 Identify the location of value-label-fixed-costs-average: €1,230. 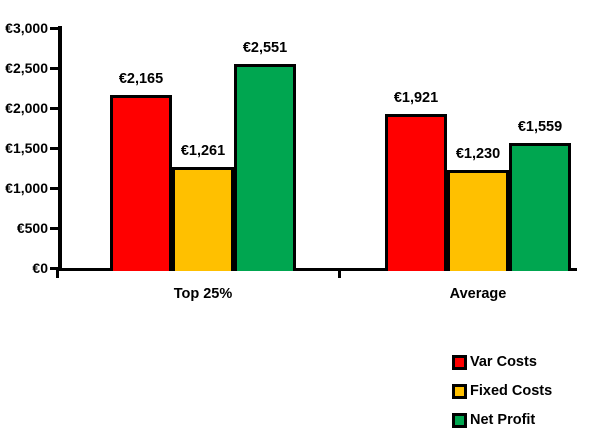
(478, 154).